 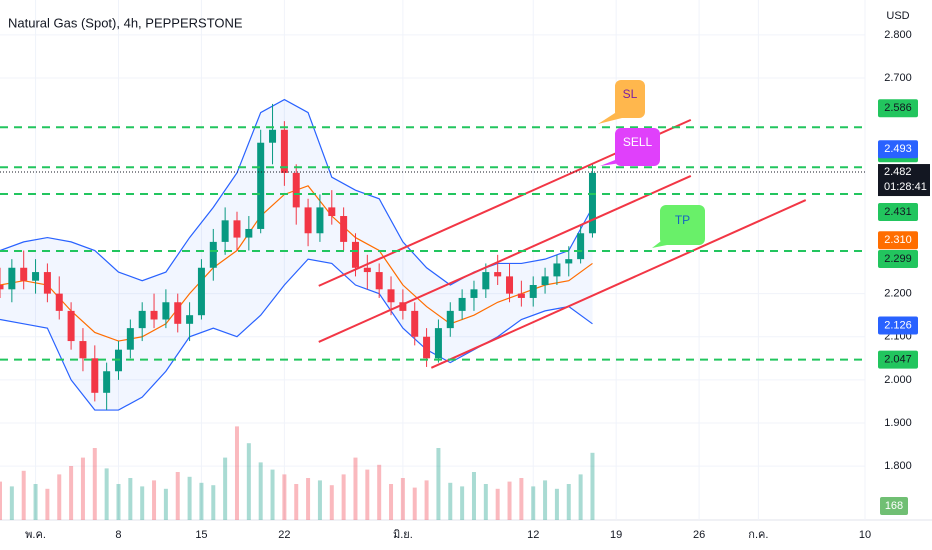 What do you see at coordinates (898, 240) in the screenshot?
I see `price-label: 2.310` at bounding box center [898, 240].